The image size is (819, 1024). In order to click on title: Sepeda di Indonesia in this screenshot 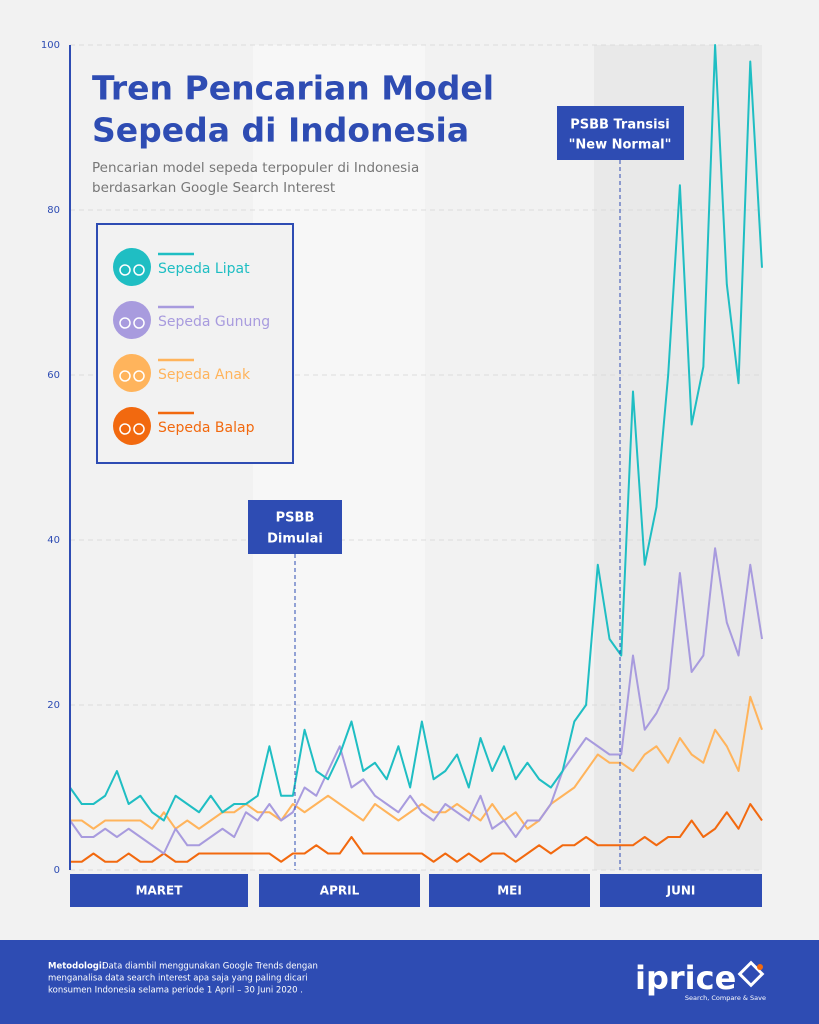, I will do `click(280, 130)`.